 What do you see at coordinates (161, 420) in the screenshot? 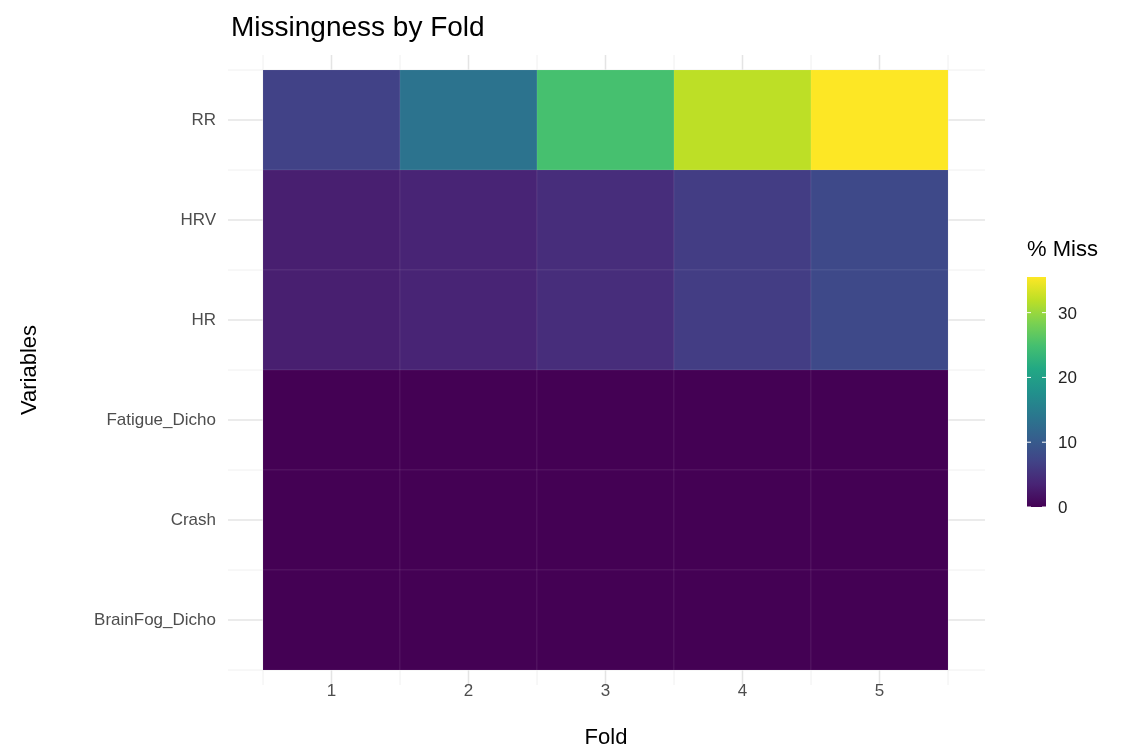
I see `y-tick-label: Fatigue_Dicho` at bounding box center [161, 420].